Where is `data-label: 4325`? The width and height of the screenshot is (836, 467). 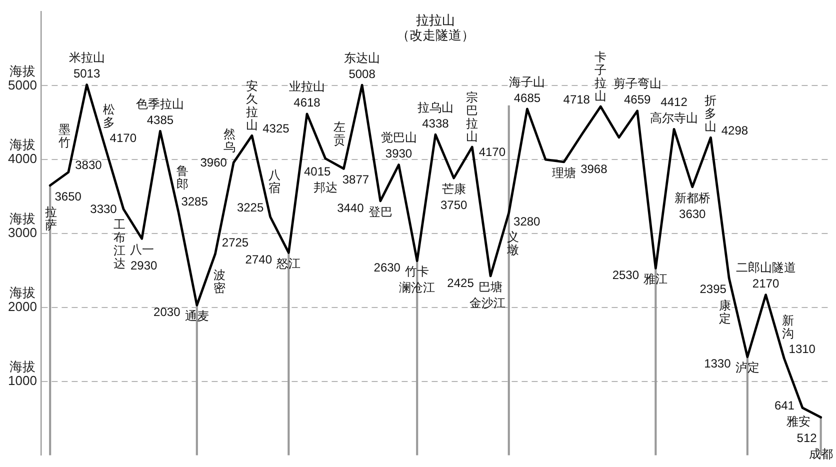
data-label: 4325 is located at coordinates (276, 128).